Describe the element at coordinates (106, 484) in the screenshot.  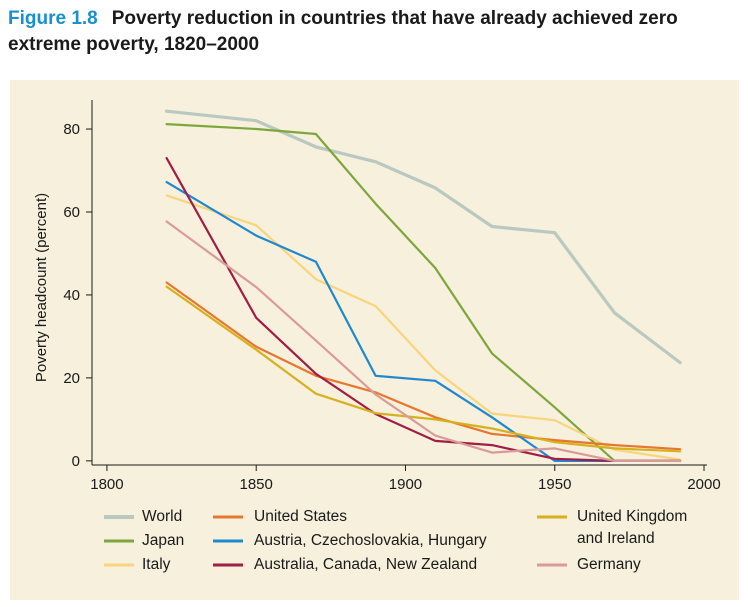
I see `x-tick-label-1800: 1800` at that location.